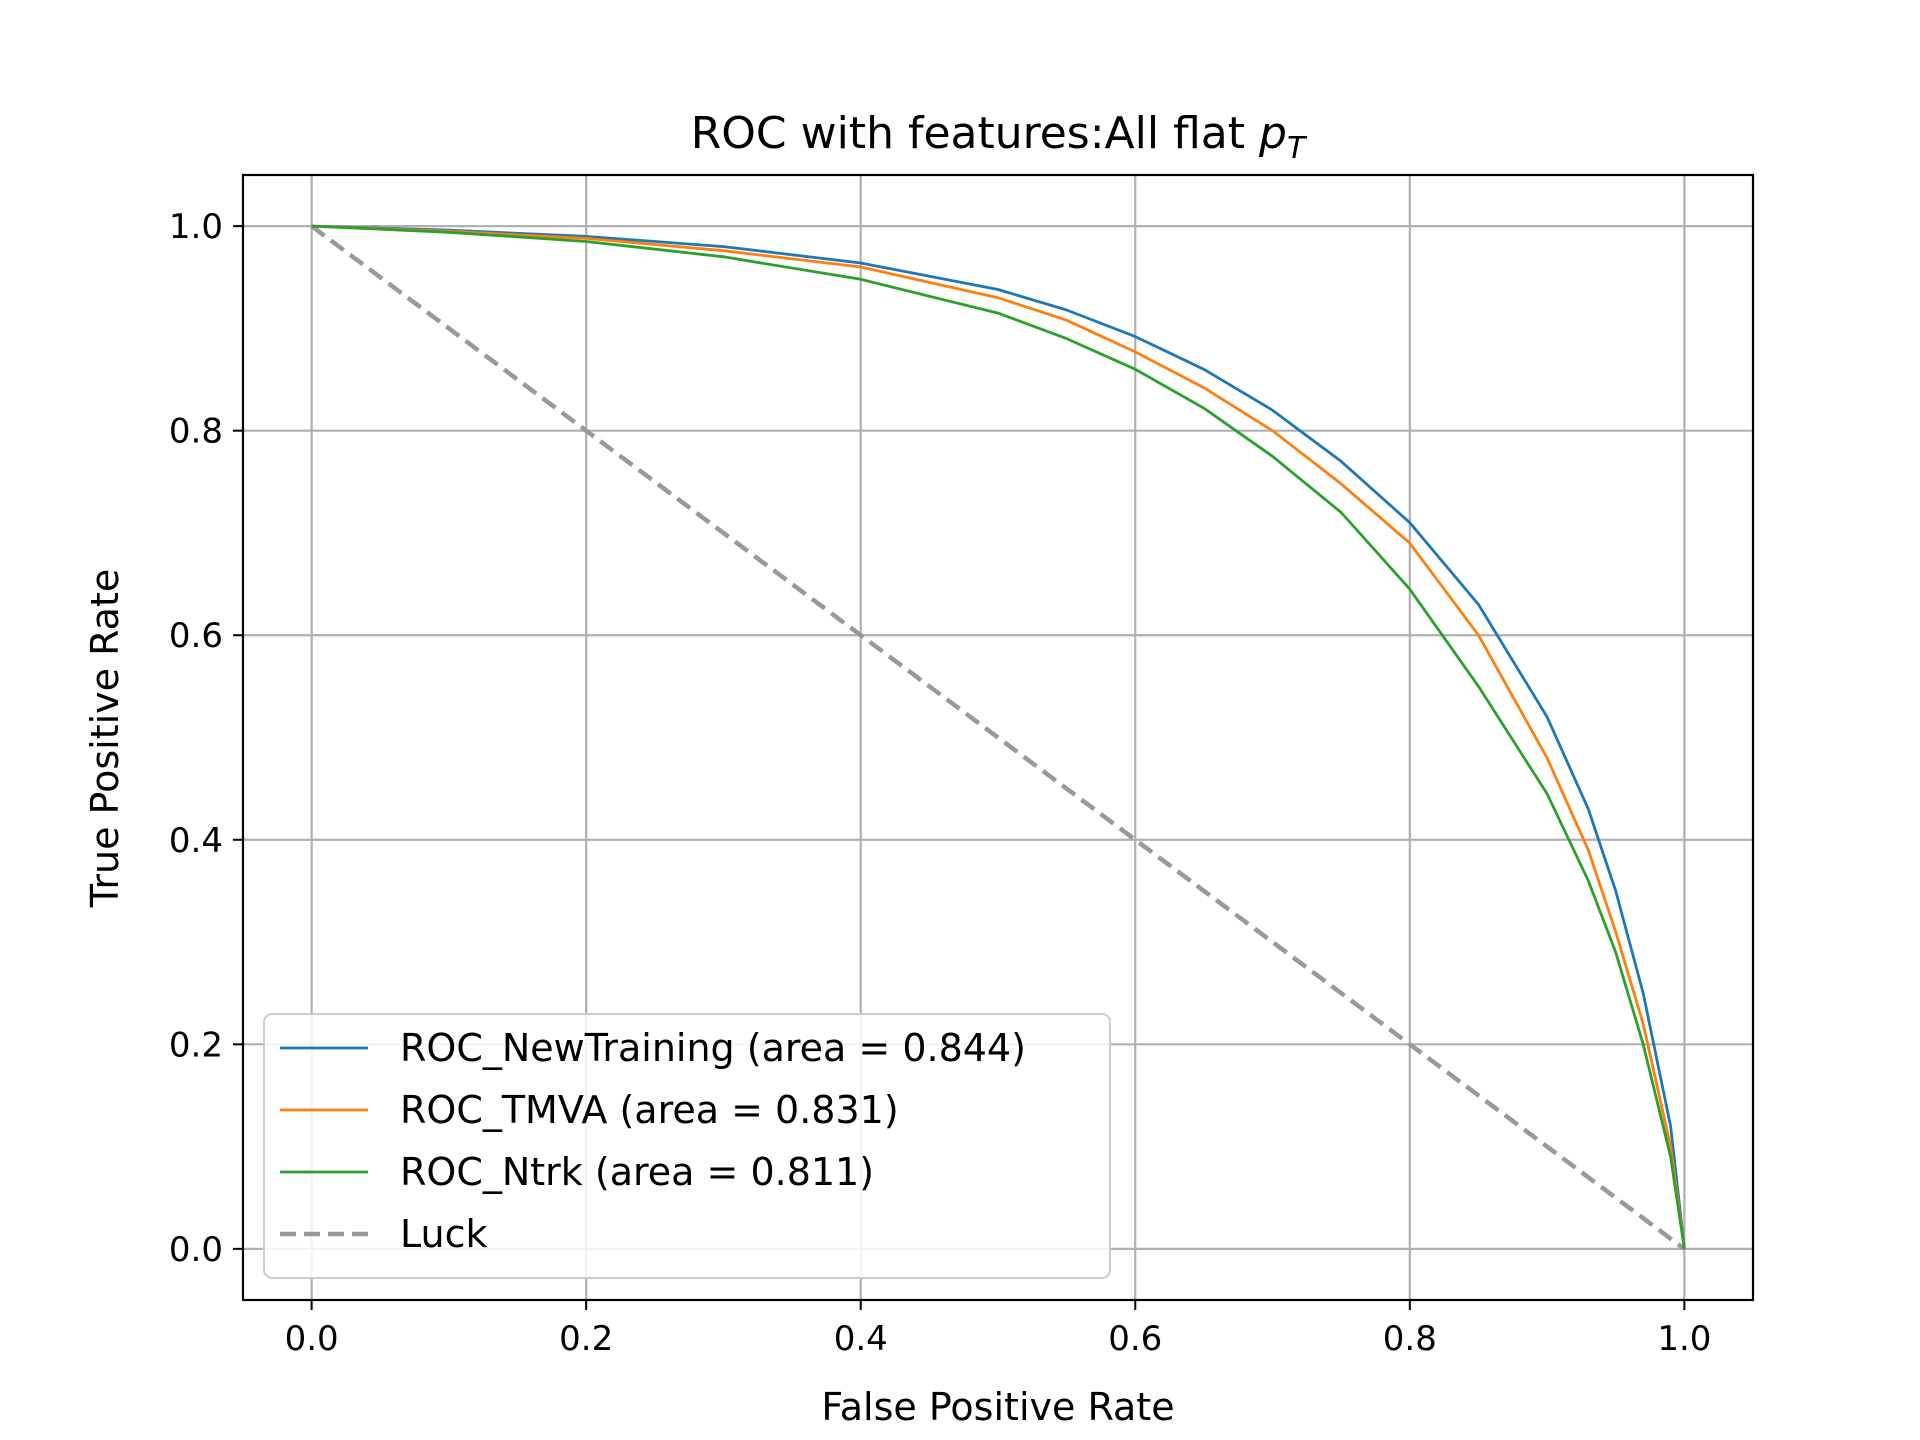  Describe the element at coordinates (649, 1110) in the screenshot. I see `legend-label: ROC_TMVA (area = 0.831)` at that location.